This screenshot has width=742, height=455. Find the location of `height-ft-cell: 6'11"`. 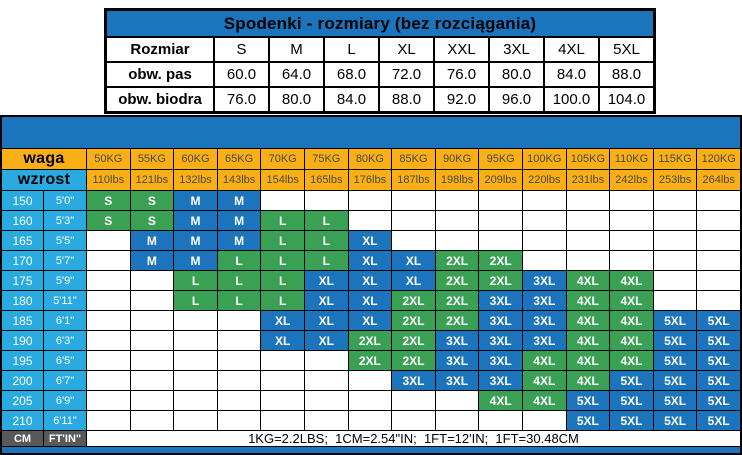

height-ft-cell: 6'11" is located at coordinates (65, 420).